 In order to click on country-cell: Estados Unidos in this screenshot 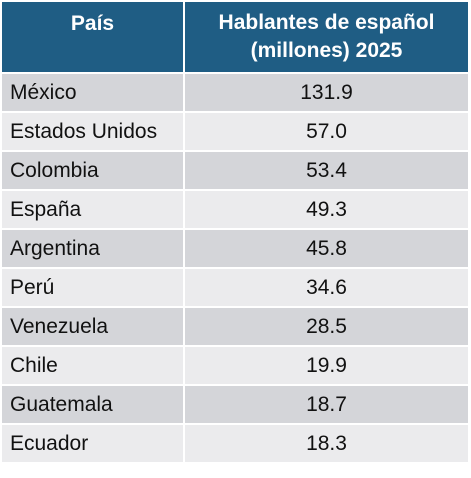, I will do `click(93, 132)`.